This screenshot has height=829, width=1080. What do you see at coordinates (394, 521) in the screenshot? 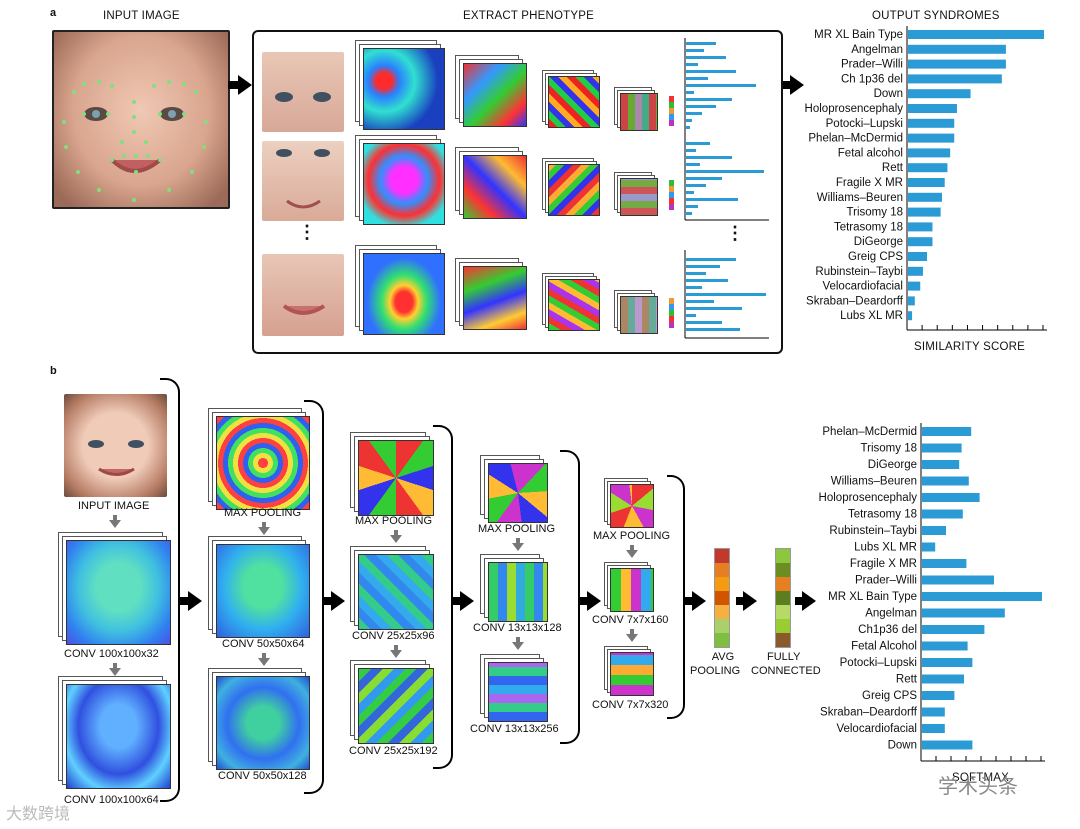
I see `pool2-label: MAX POOLING` at bounding box center [394, 521].